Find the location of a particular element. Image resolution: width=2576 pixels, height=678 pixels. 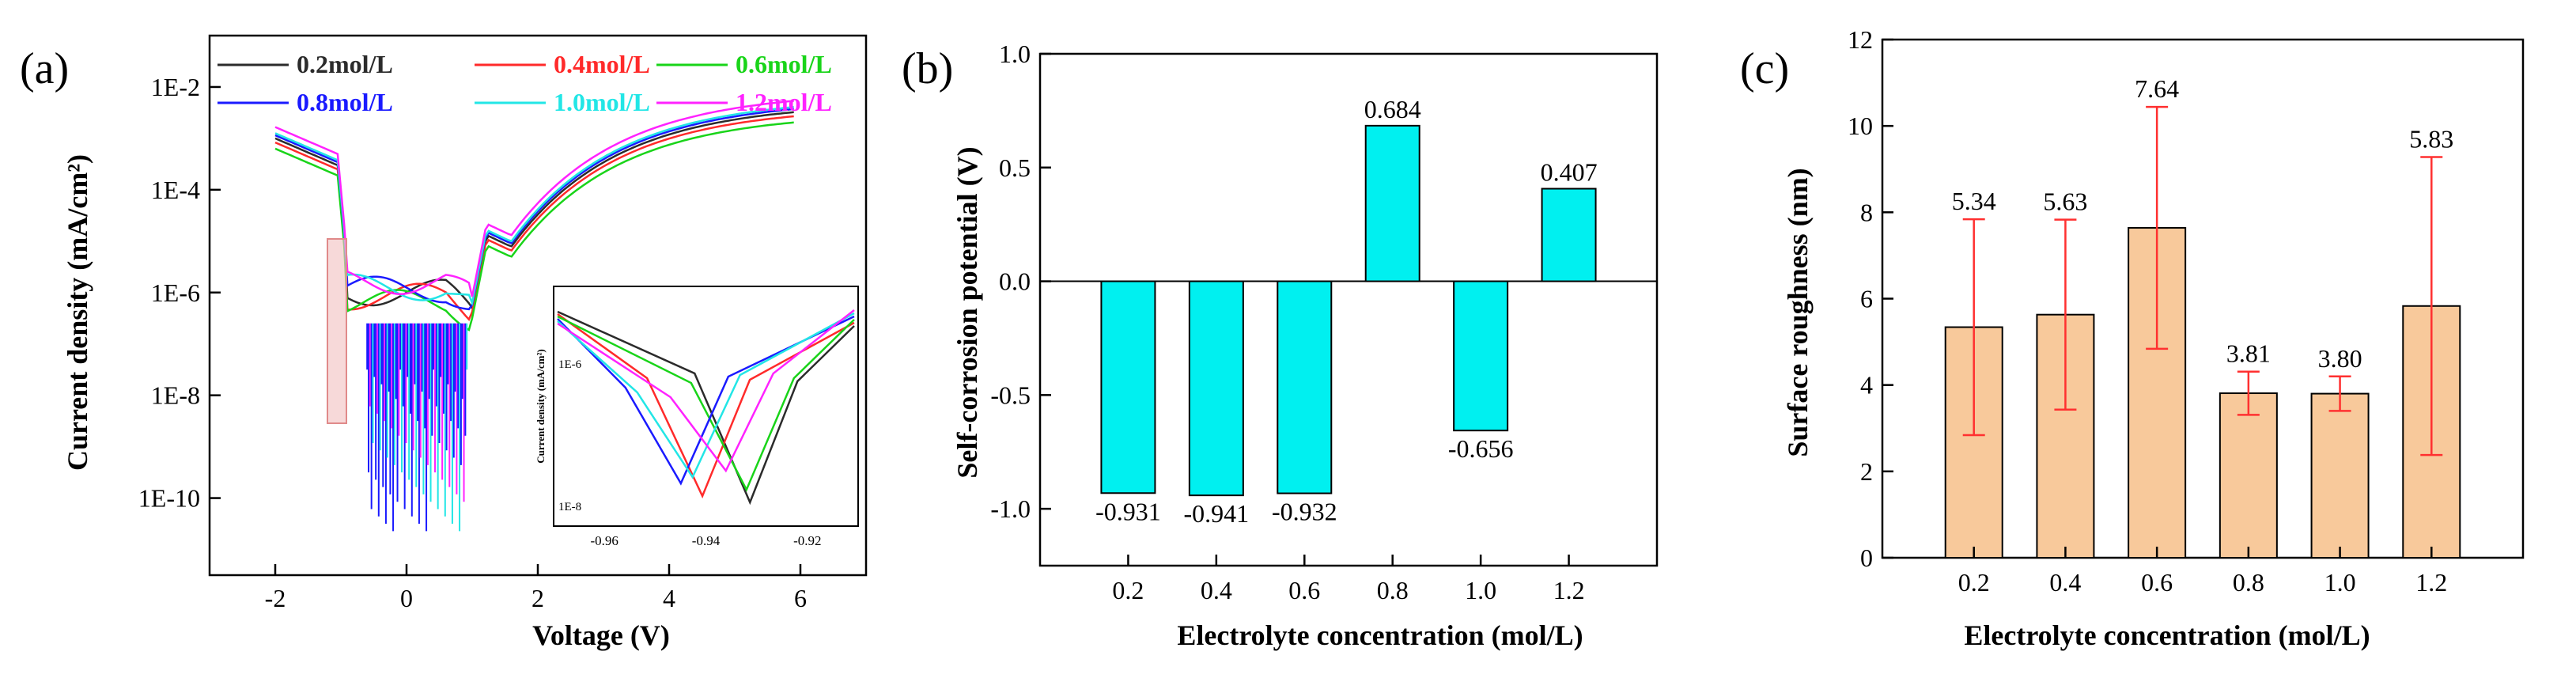

inset-curve-0.6mol/L is located at coordinates (706, 404).